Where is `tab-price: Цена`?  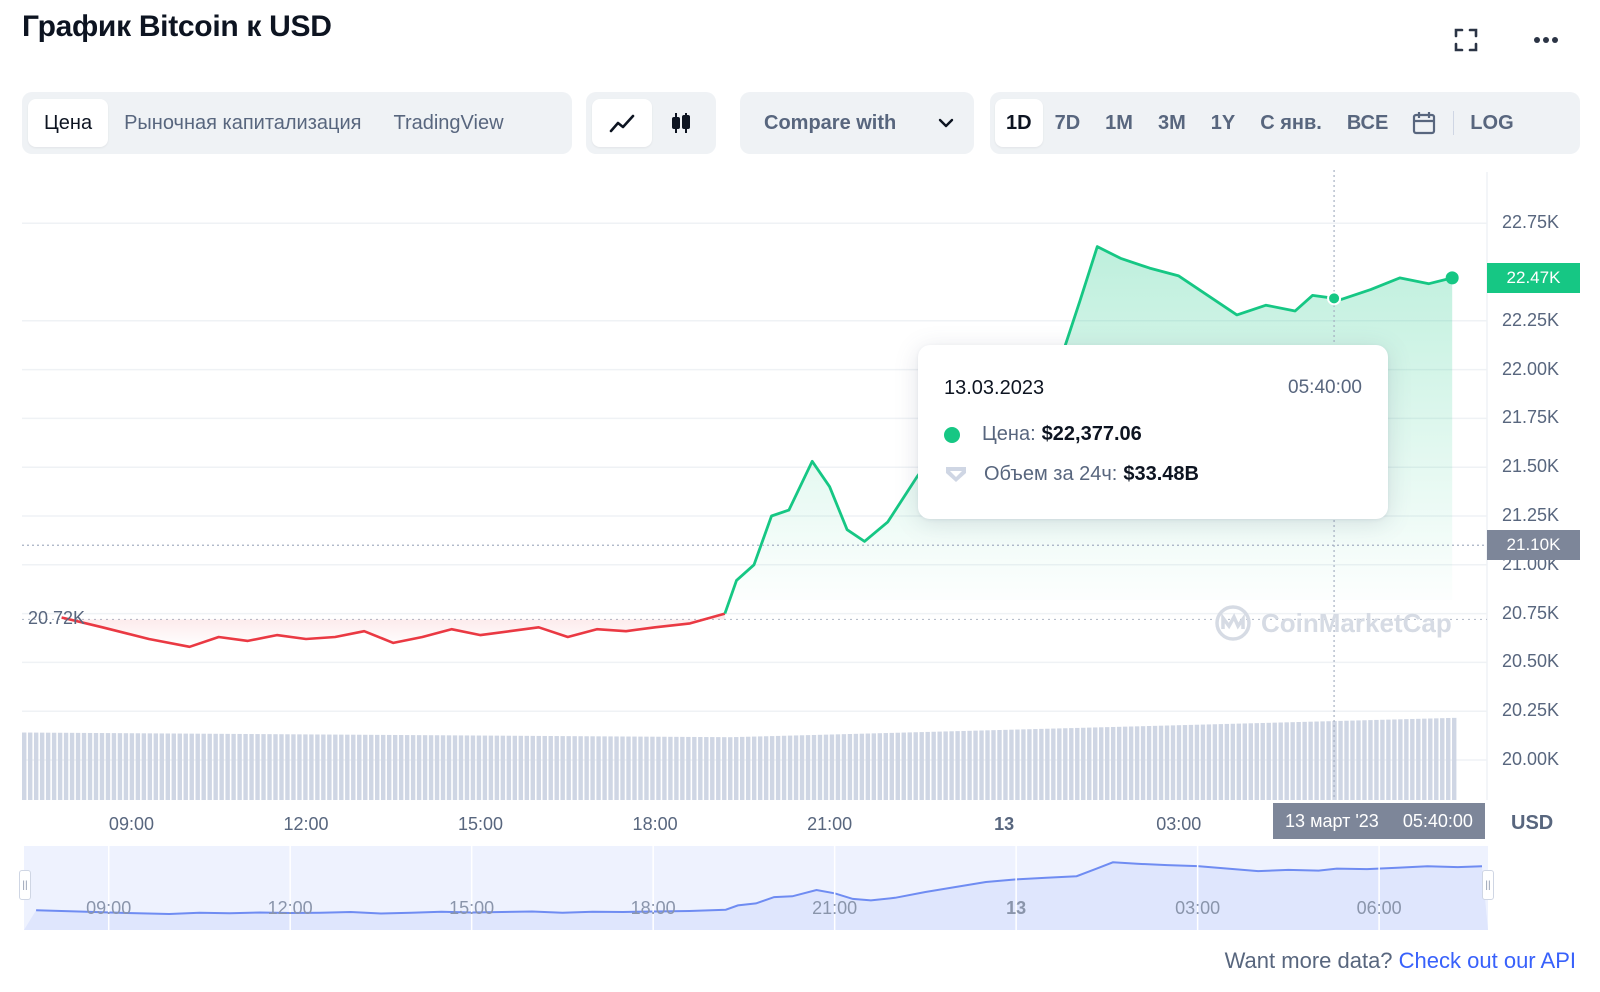
tab-price: Цена is located at coordinates (68, 123).